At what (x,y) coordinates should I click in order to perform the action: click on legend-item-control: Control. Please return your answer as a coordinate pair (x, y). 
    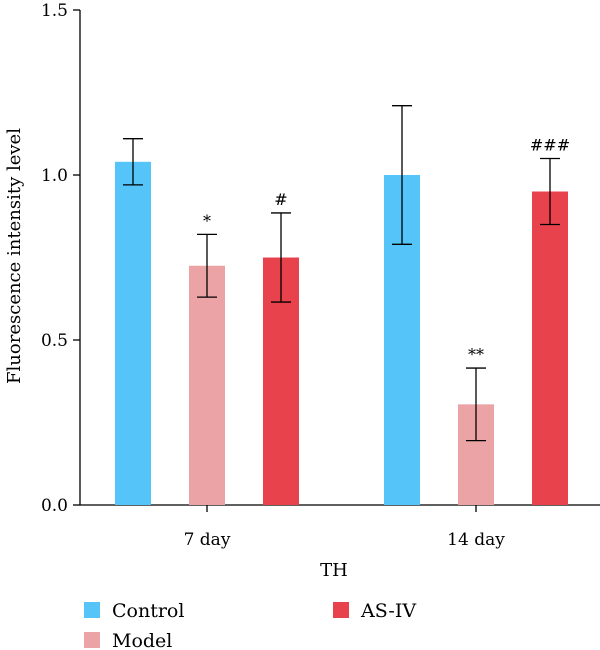
    Looking at the image, I should click on (134, 611).